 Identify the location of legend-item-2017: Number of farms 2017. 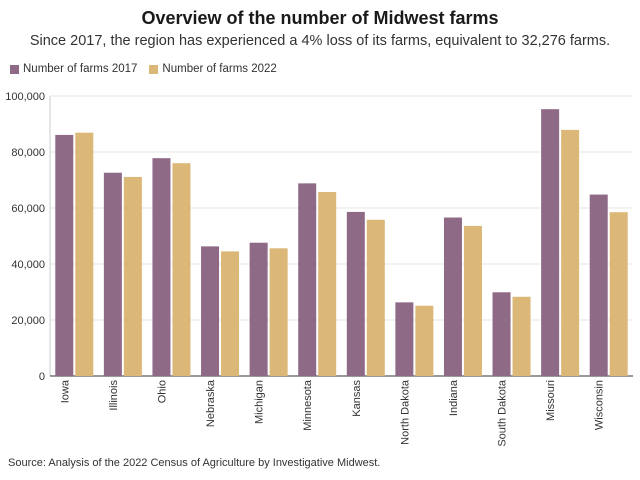
(73, 69).